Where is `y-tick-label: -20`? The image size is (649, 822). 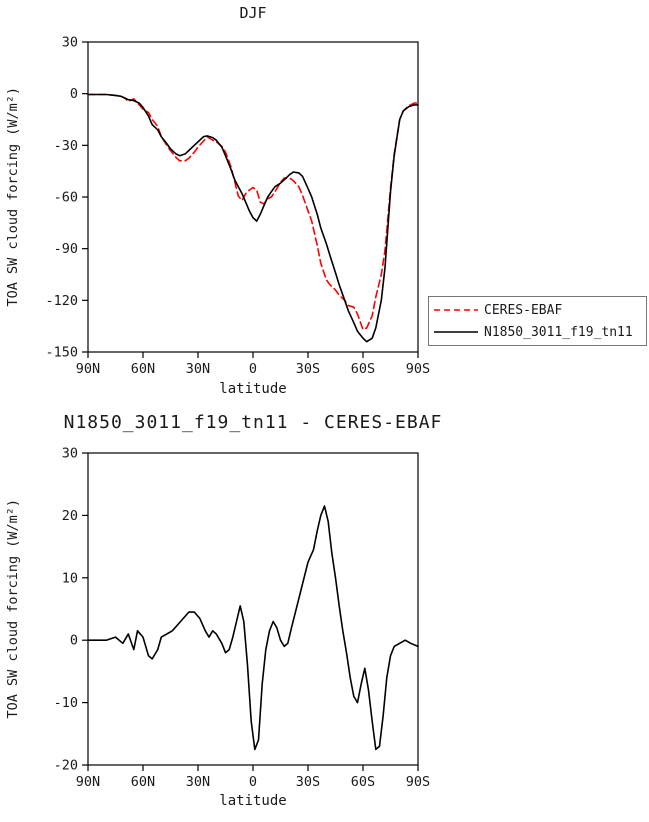 y-tick-label: -20 is located at coordinates (66, 766).